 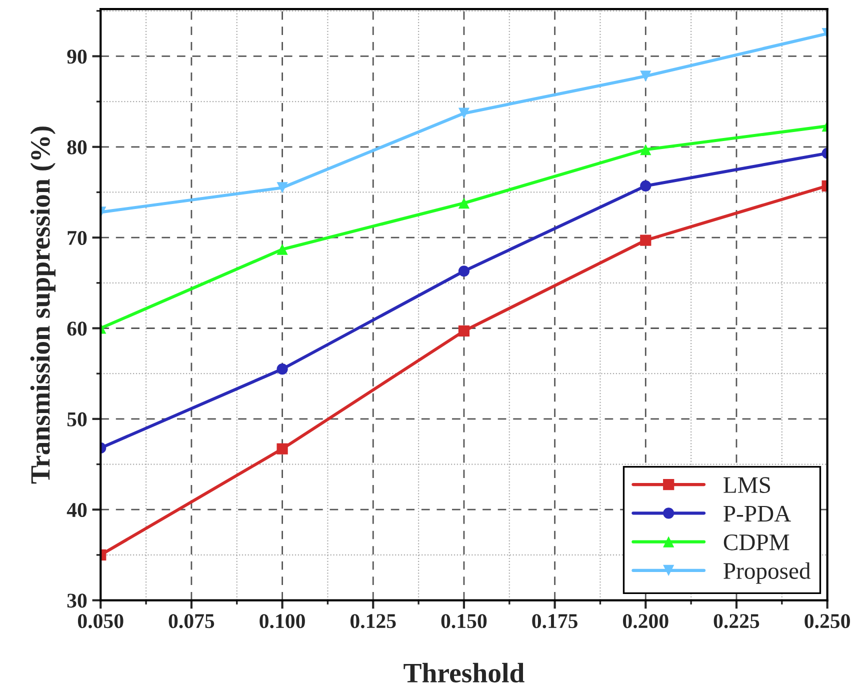 I want to click on x-tick-label: 0.100, so click(x=282, y=621).